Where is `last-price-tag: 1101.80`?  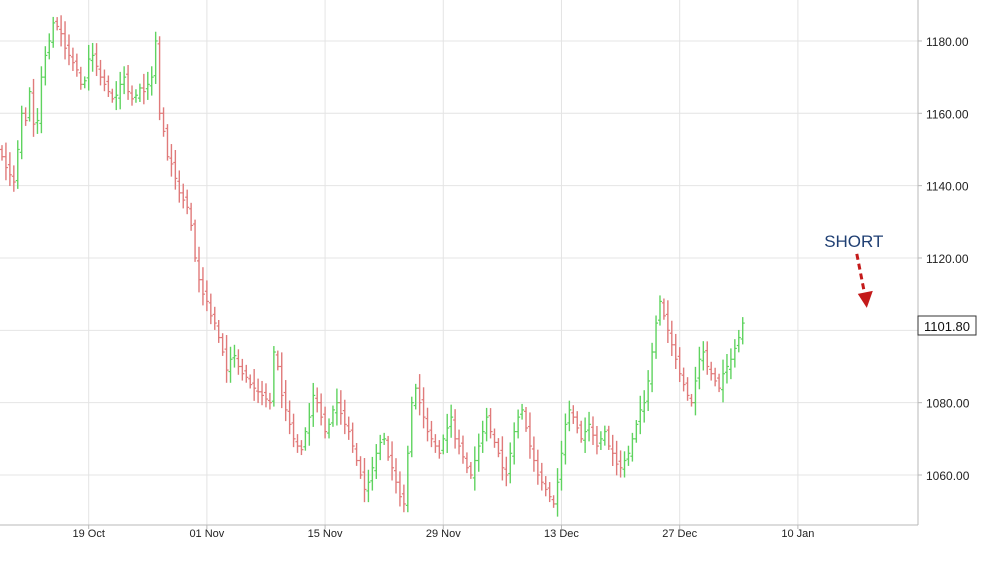
last-price-tag: 1101.80 is located at coordinates (947, 325).